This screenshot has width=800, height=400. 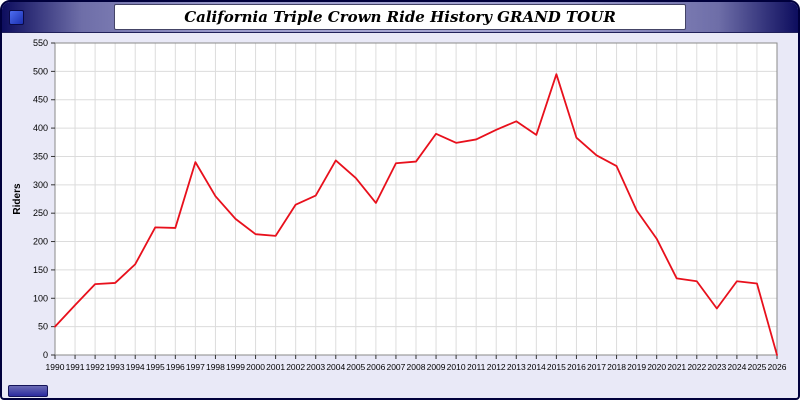 I want to click on svg-text: 2019, so click(x=636, y=367).